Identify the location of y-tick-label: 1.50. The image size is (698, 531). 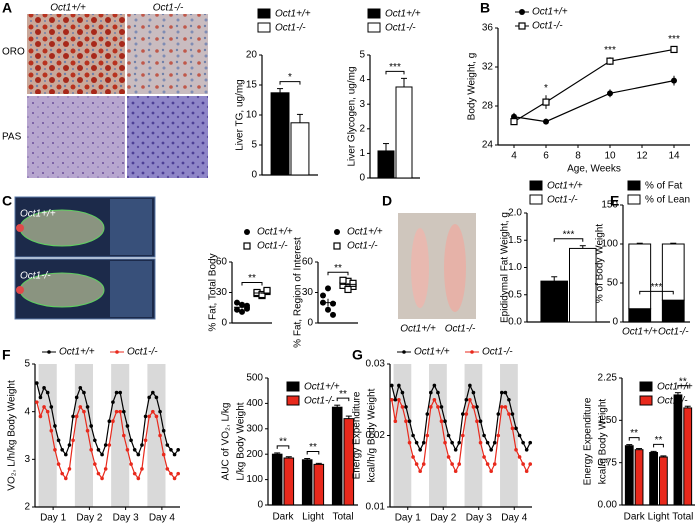
(608, 420).